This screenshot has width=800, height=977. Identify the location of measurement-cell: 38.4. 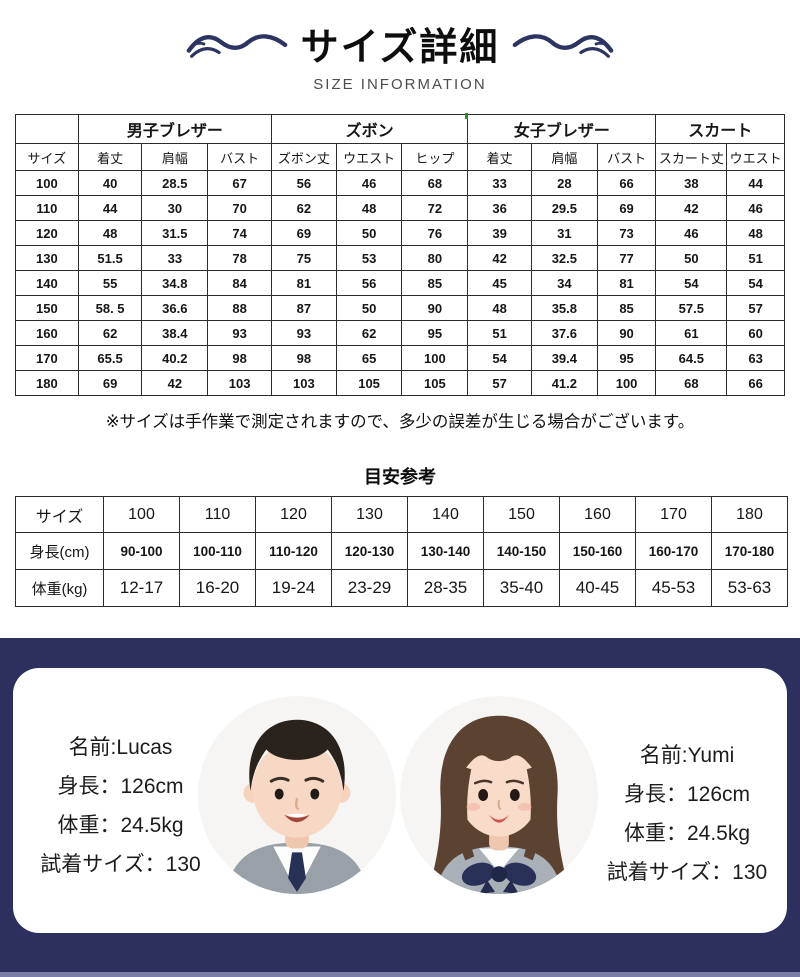
(175, 333).